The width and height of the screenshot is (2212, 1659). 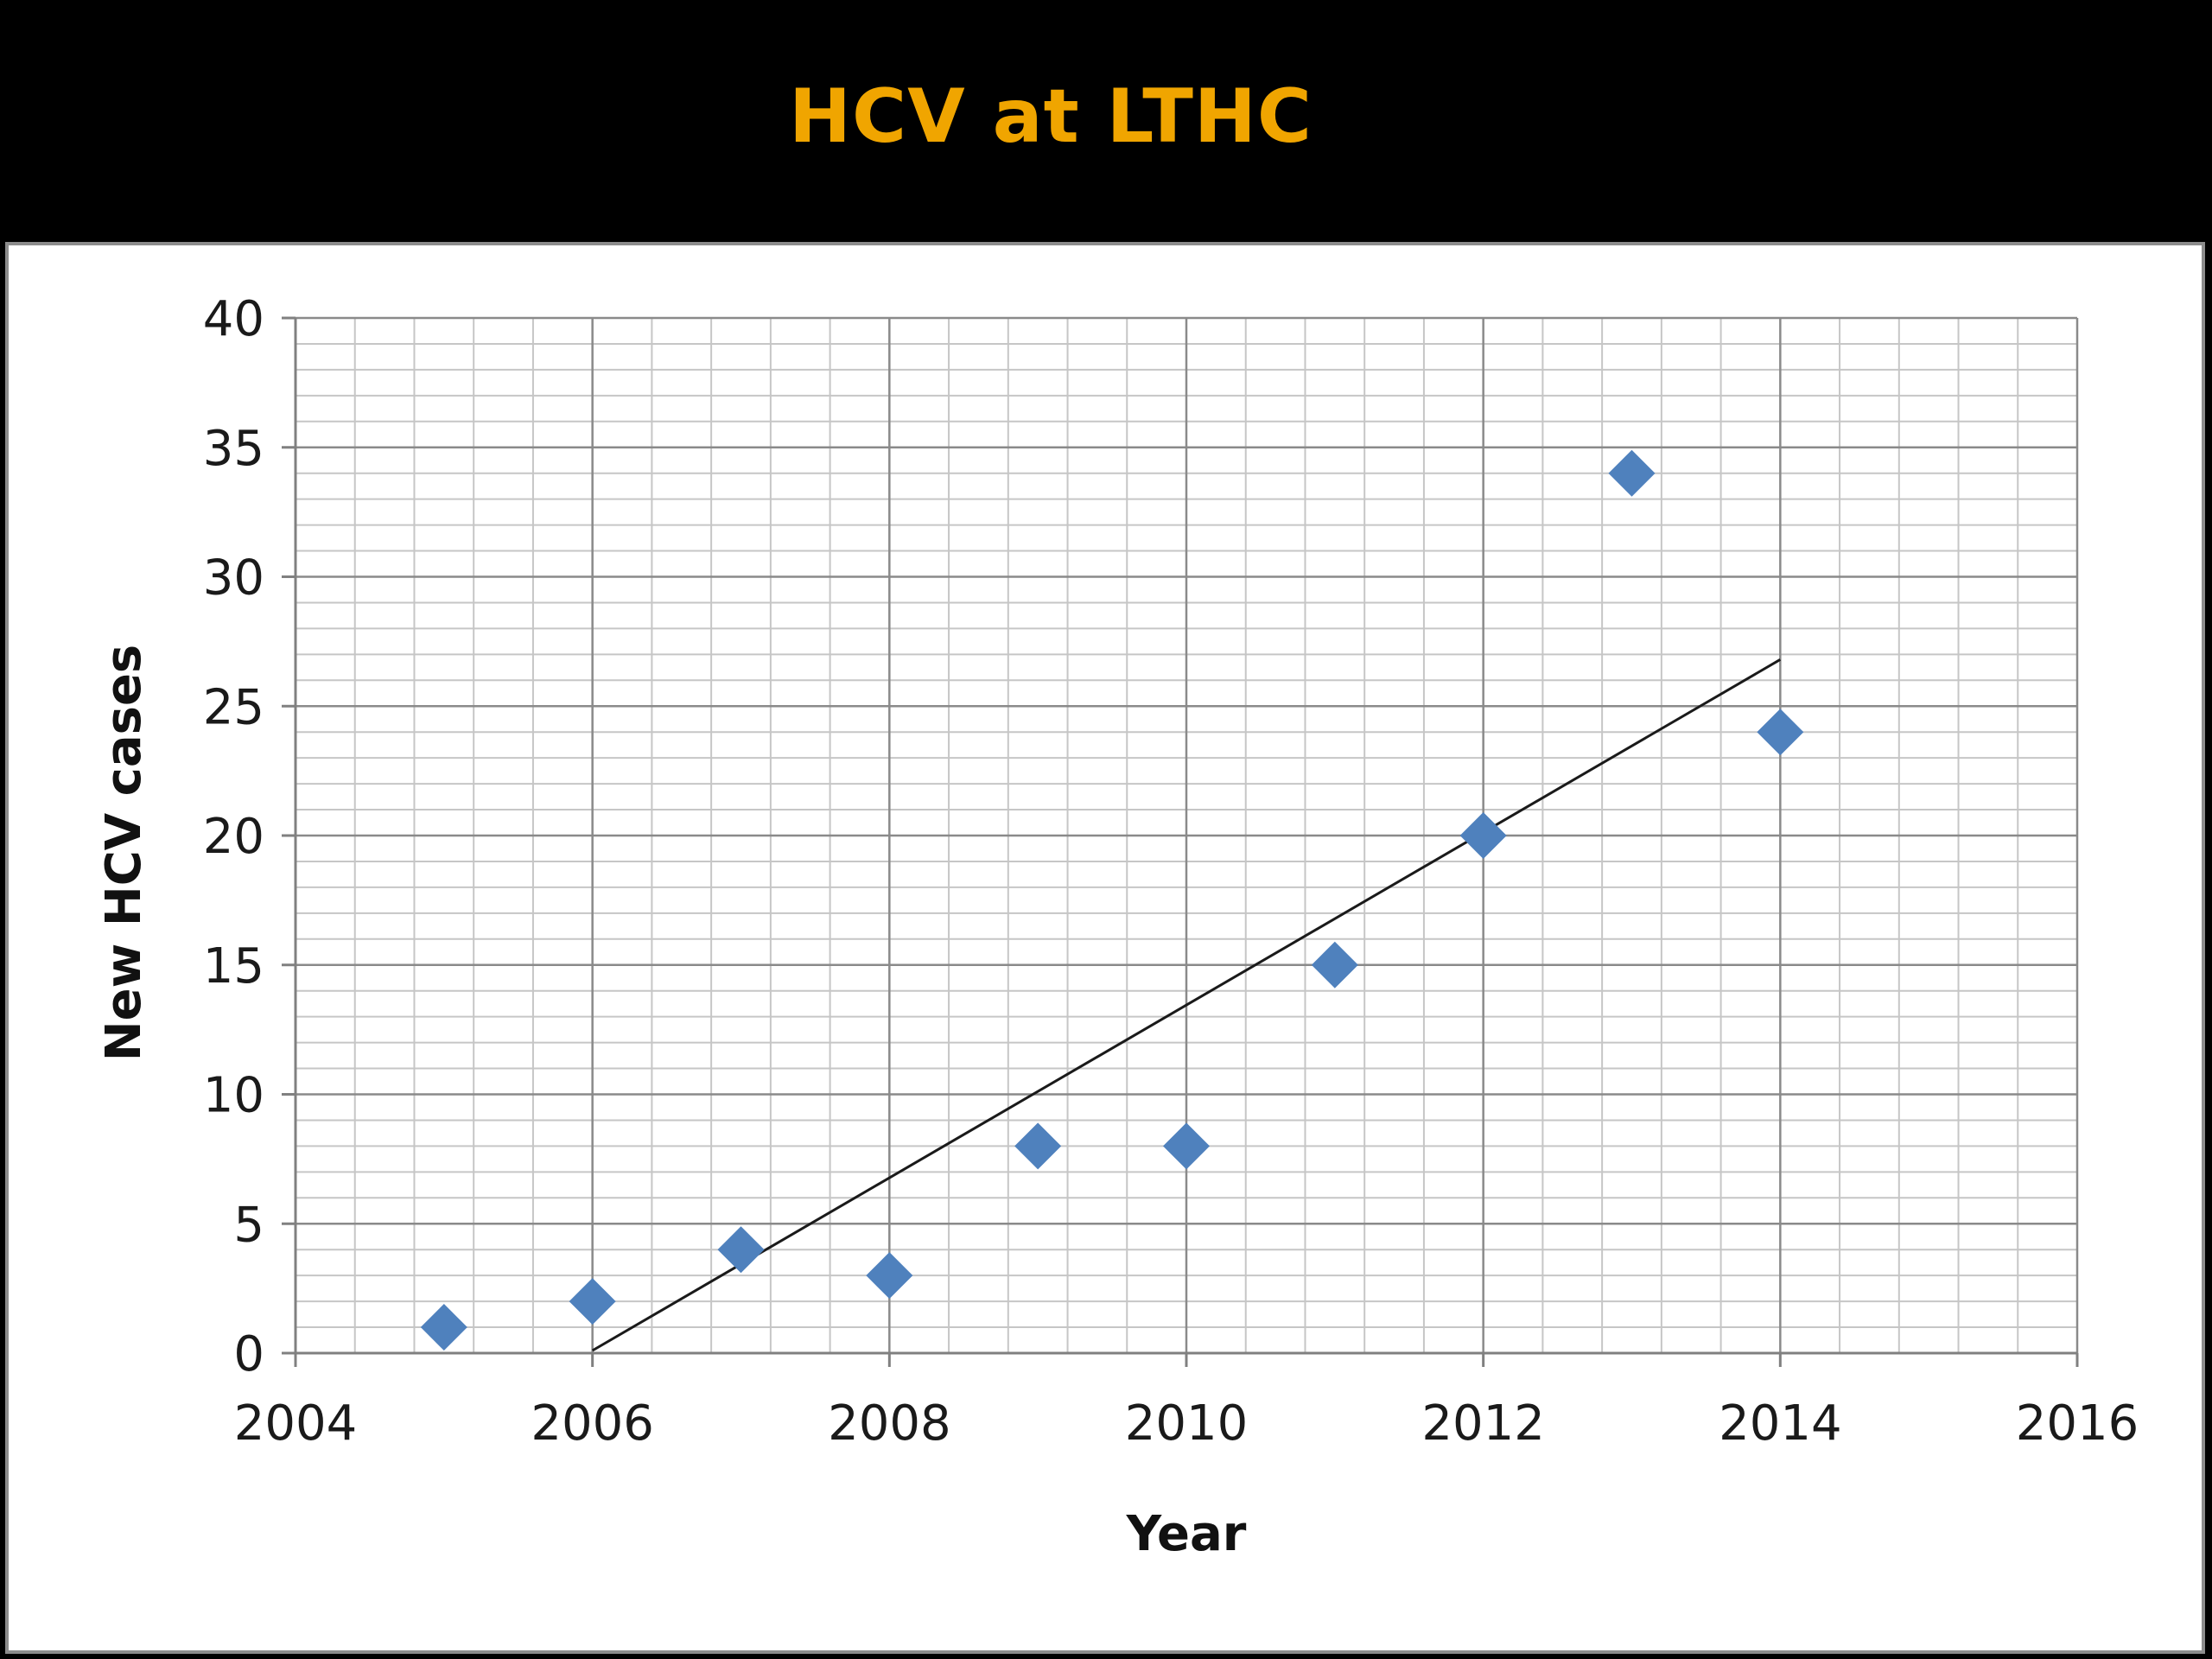 I want to click on x-tick-label: 2008, so click(x=889, y=1423).